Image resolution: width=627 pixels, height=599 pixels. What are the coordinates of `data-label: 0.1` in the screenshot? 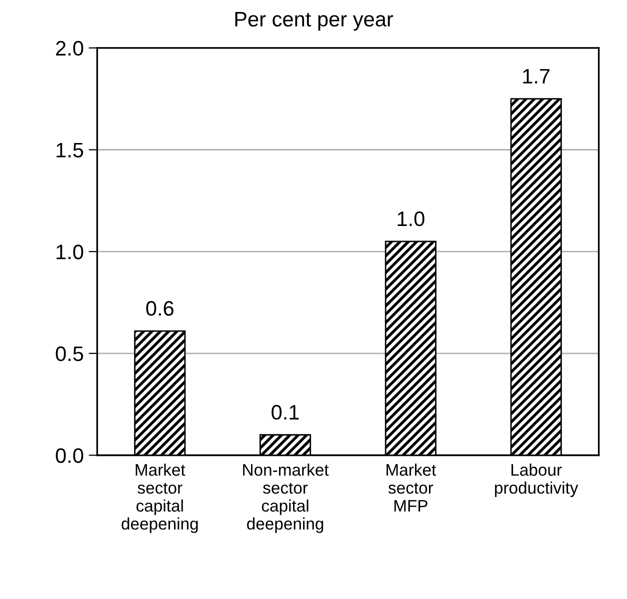 It's located at (285, 412).